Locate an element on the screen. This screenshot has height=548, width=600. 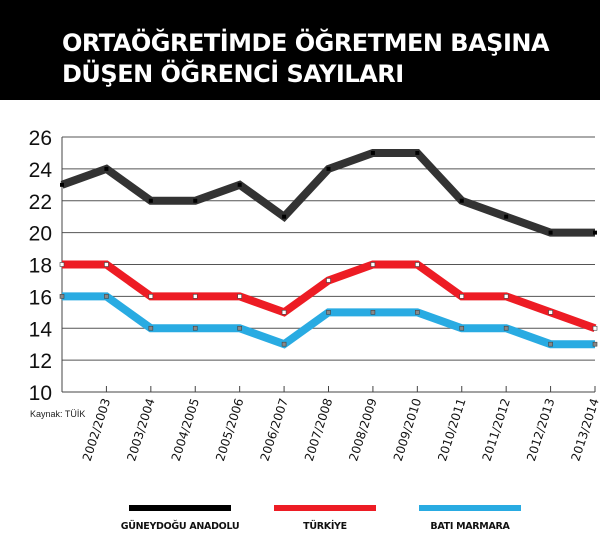
legend-label-bati-marmara: BATI MARMARA is located at coordinates (470, 526).